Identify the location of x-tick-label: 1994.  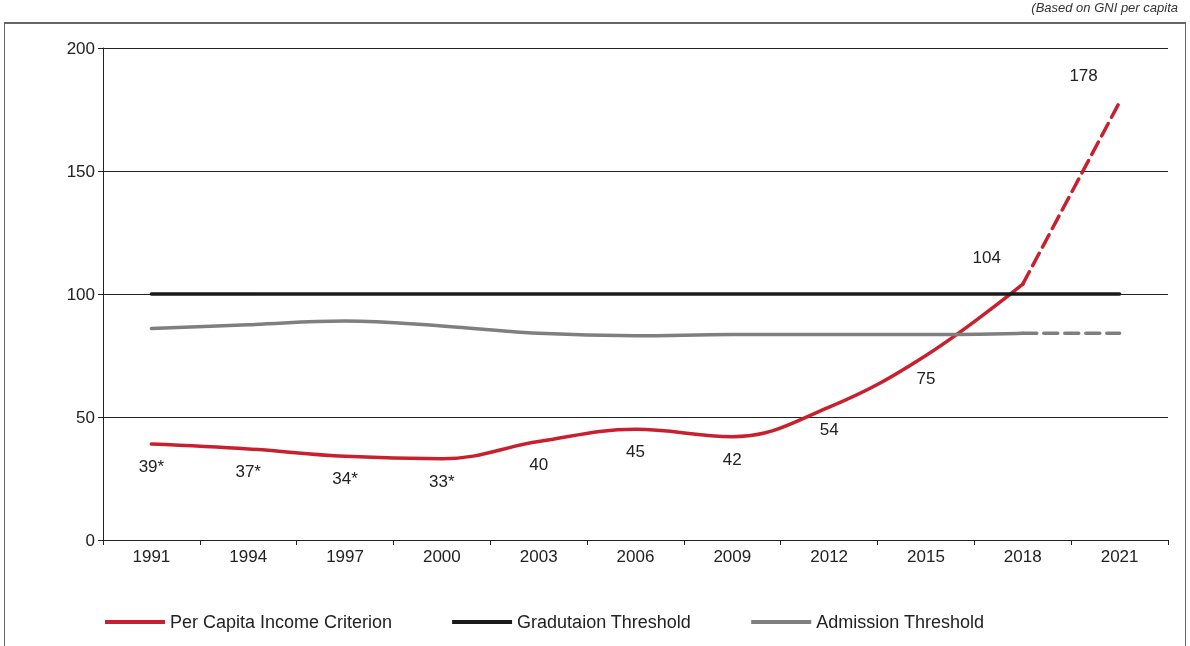
(248, 556).